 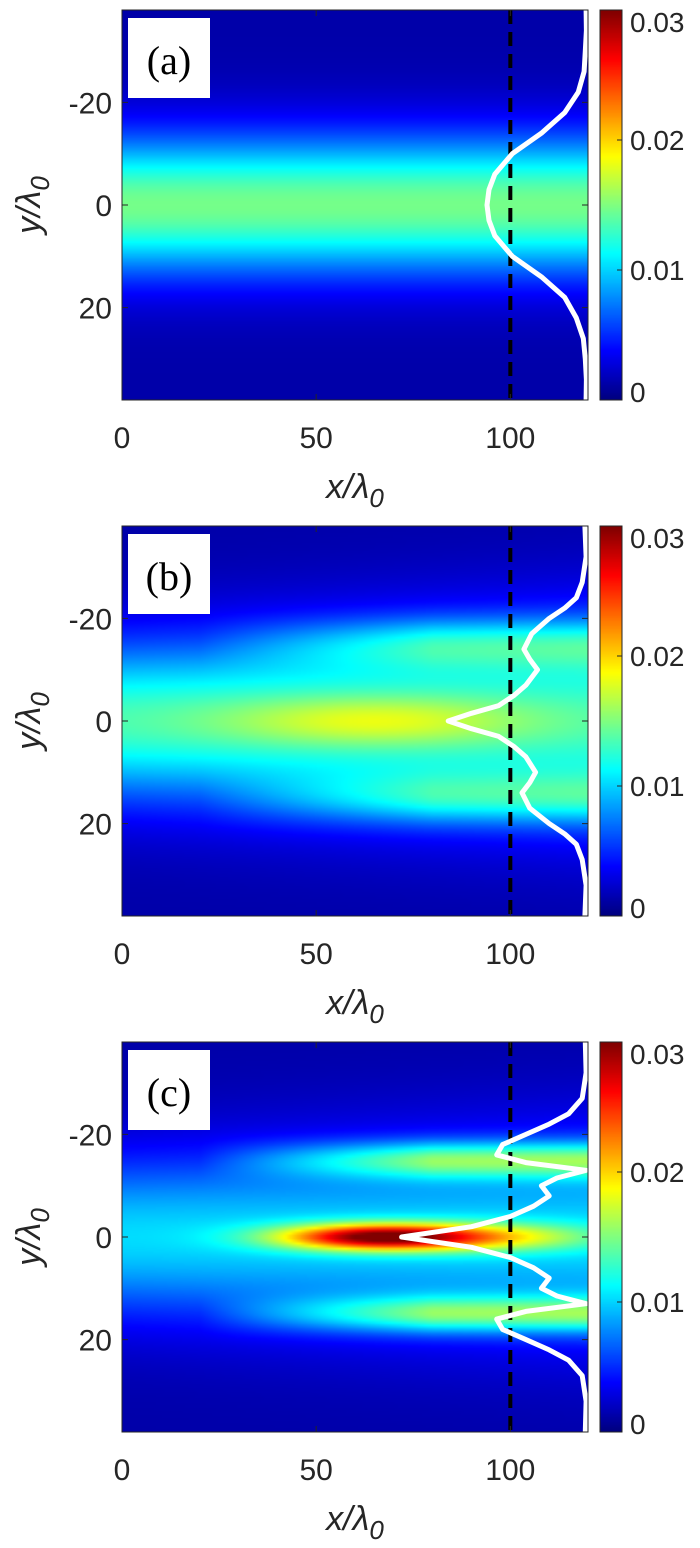 I want to click on panel-label: (a), so click(x=169, y=60).